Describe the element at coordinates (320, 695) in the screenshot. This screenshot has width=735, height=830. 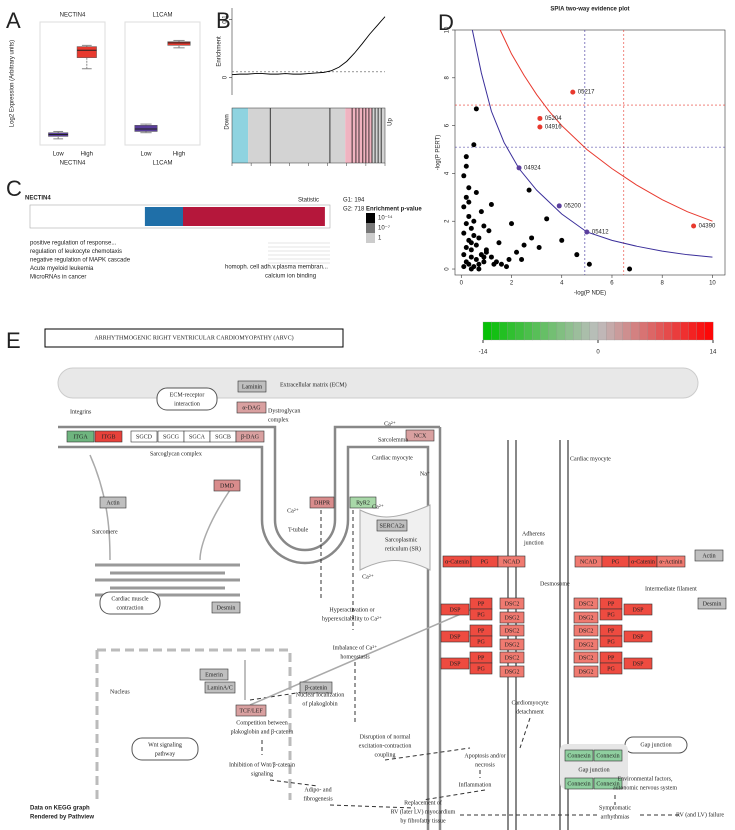
I see `pathway-text: Nuclear localization` at that location.